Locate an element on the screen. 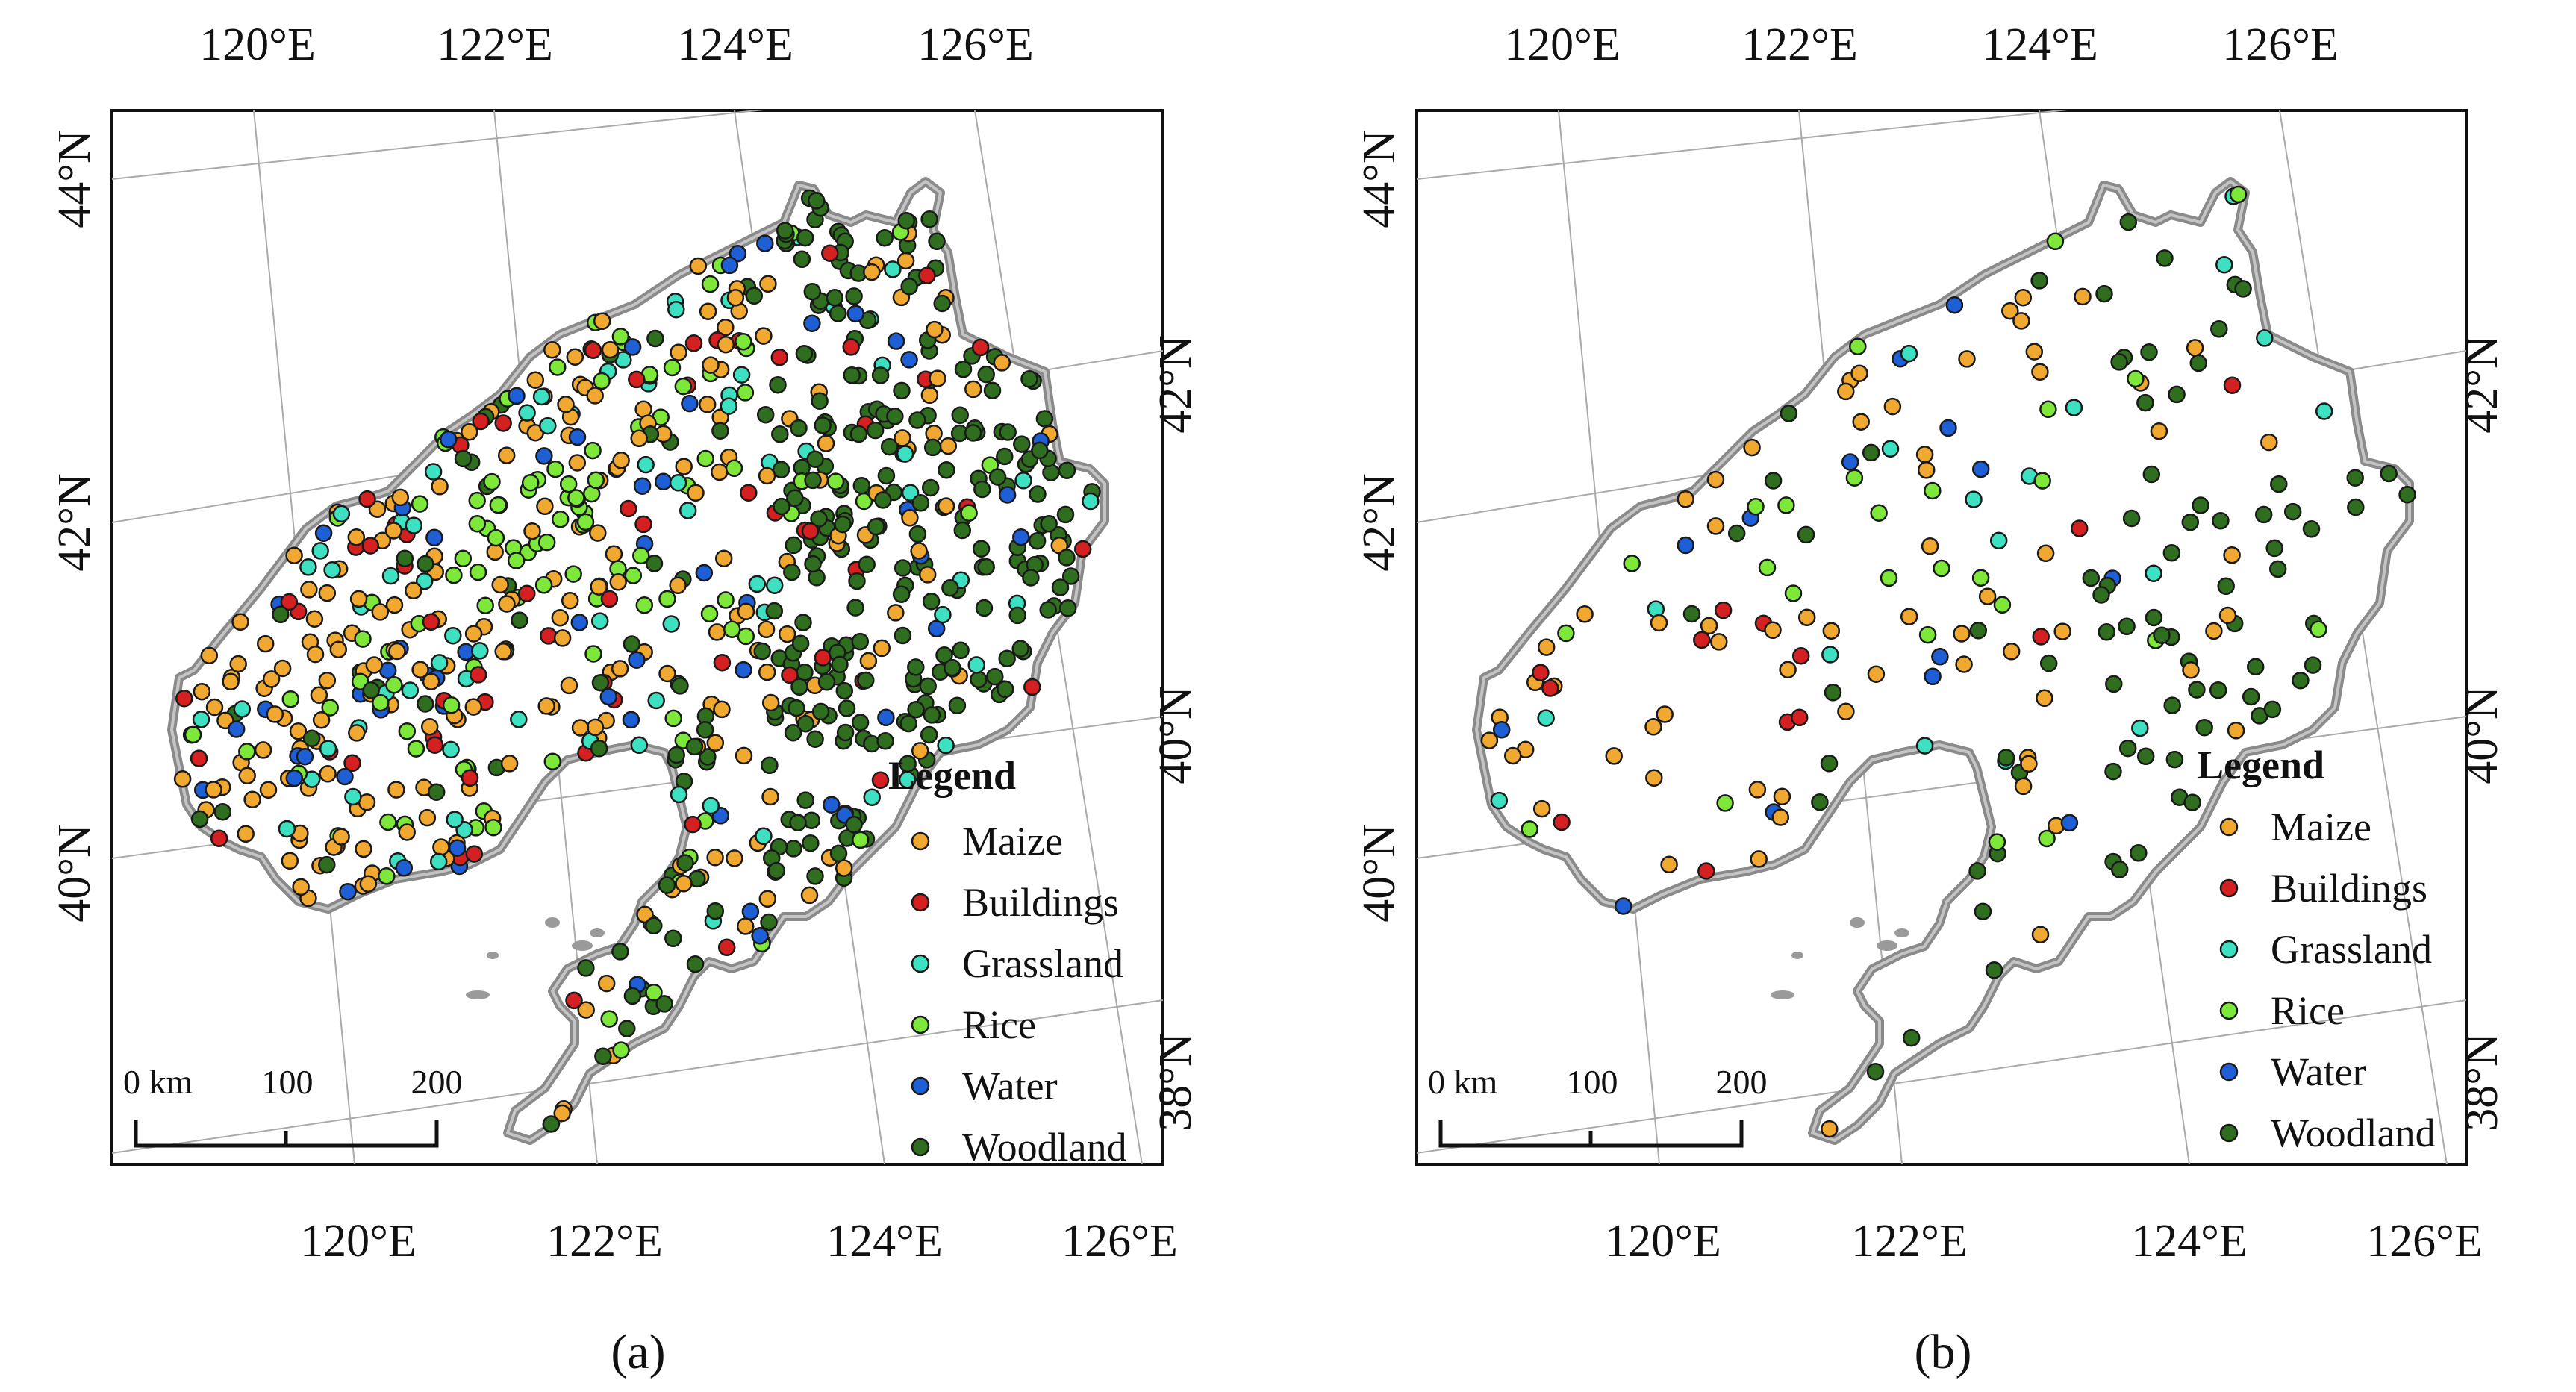 This screenshot has width=2576, height=1392. scale-bar-a: 0 km 100 200 is located at coordinates (293, 1105).